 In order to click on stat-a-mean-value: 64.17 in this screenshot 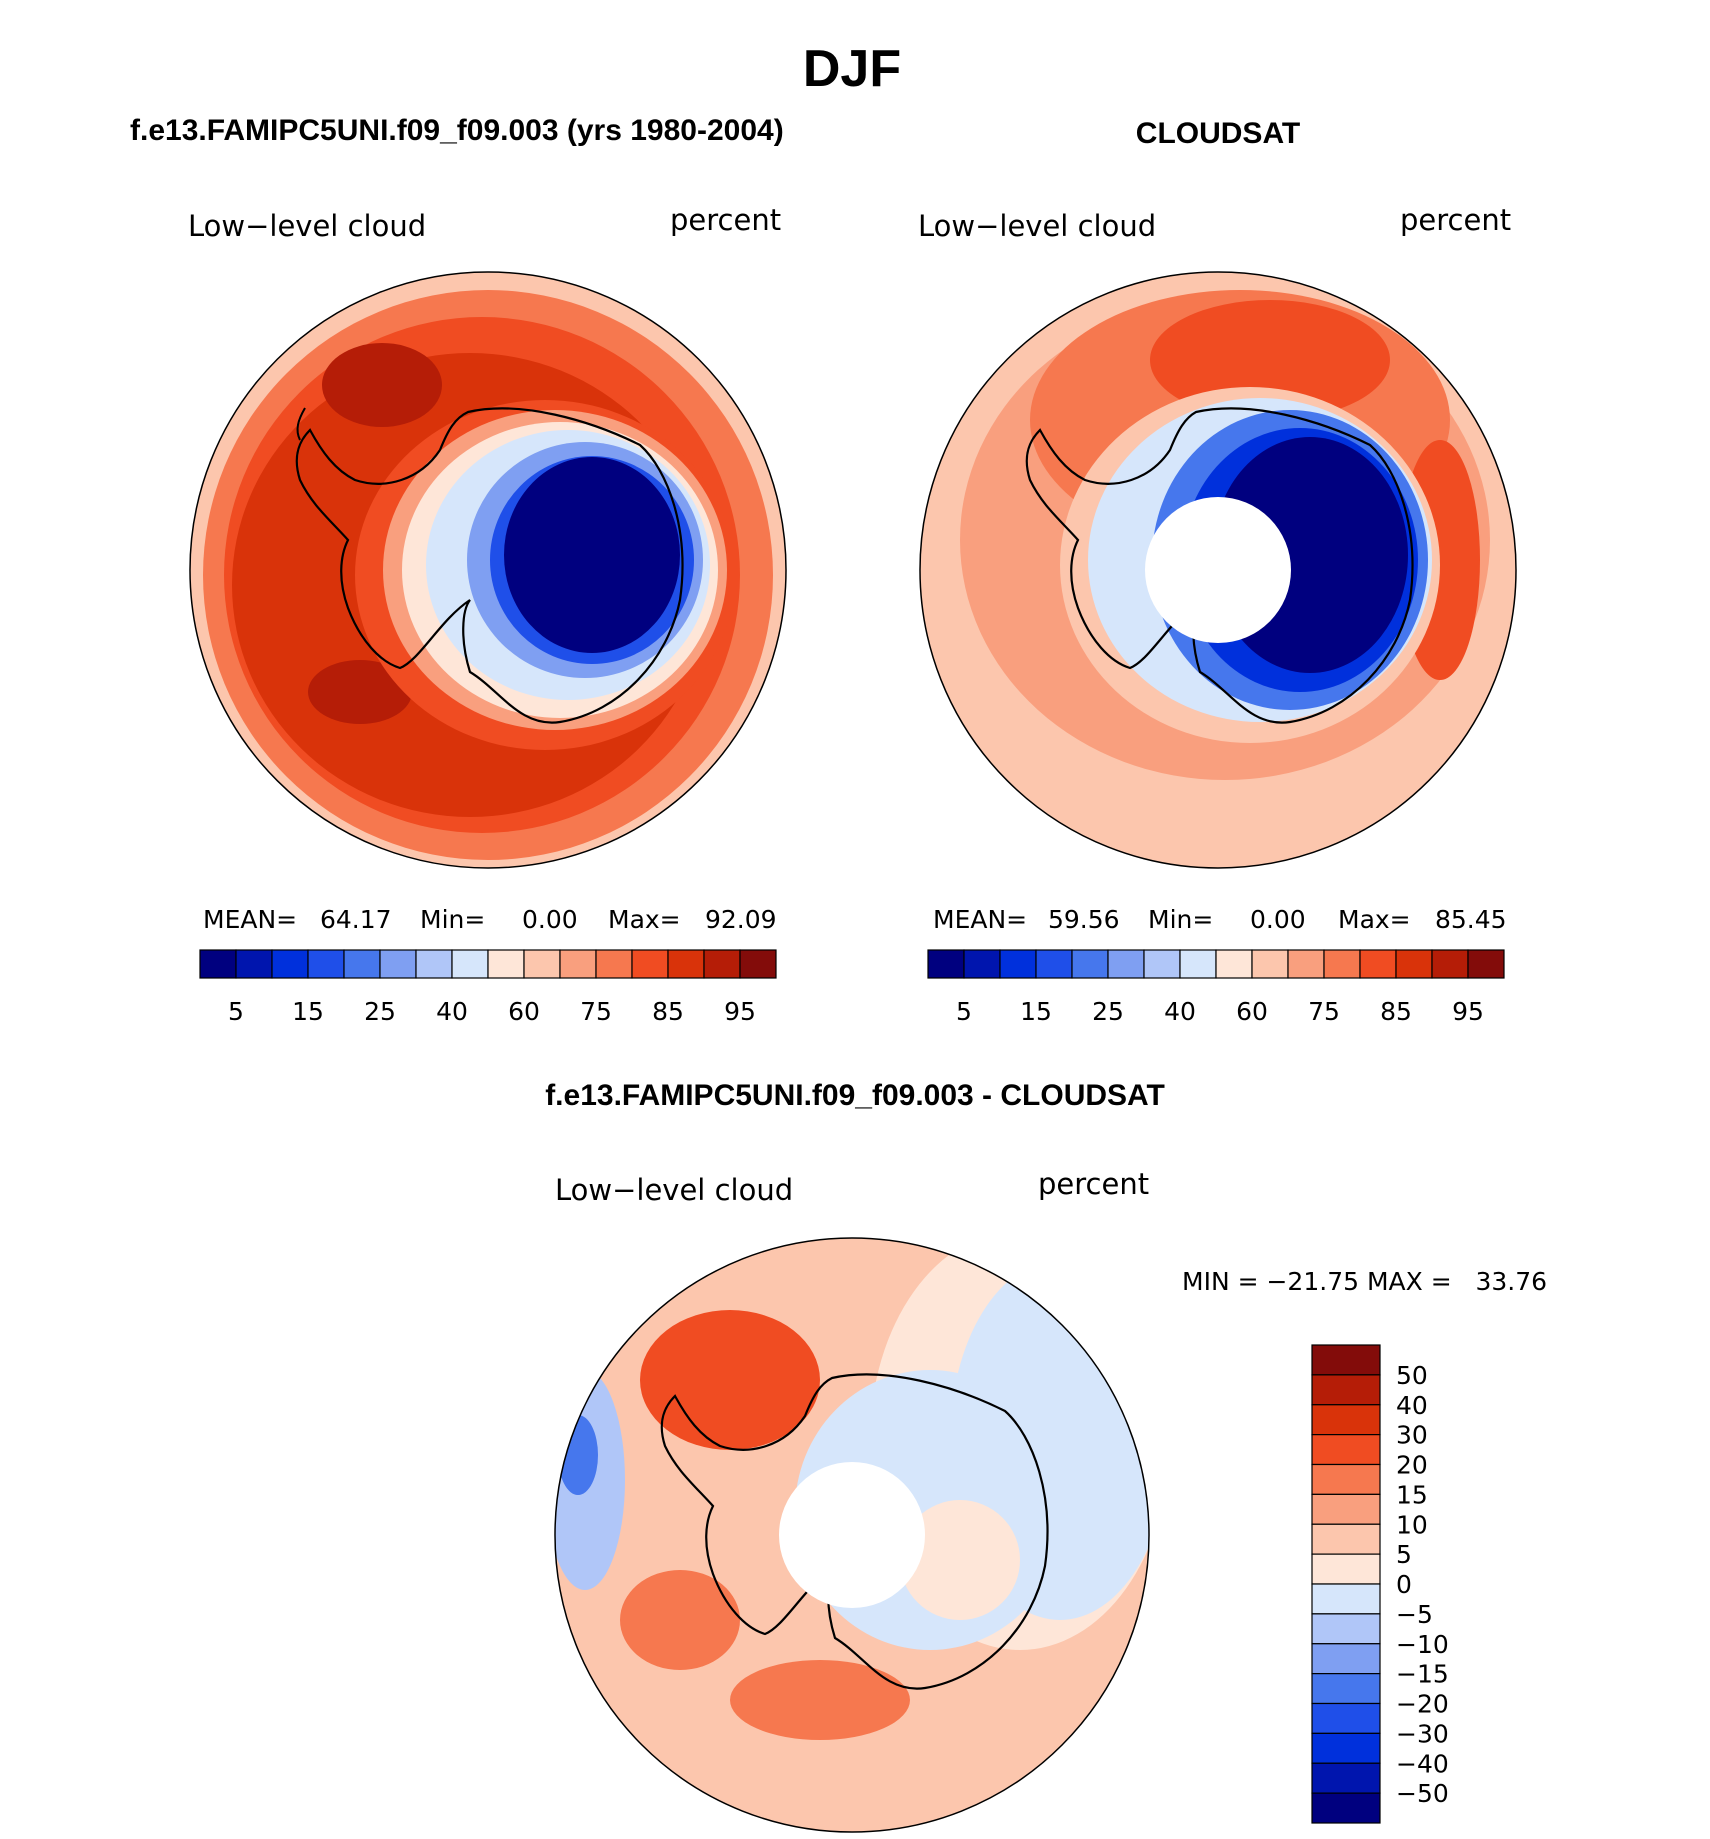, I will do `click(356, 919)`.